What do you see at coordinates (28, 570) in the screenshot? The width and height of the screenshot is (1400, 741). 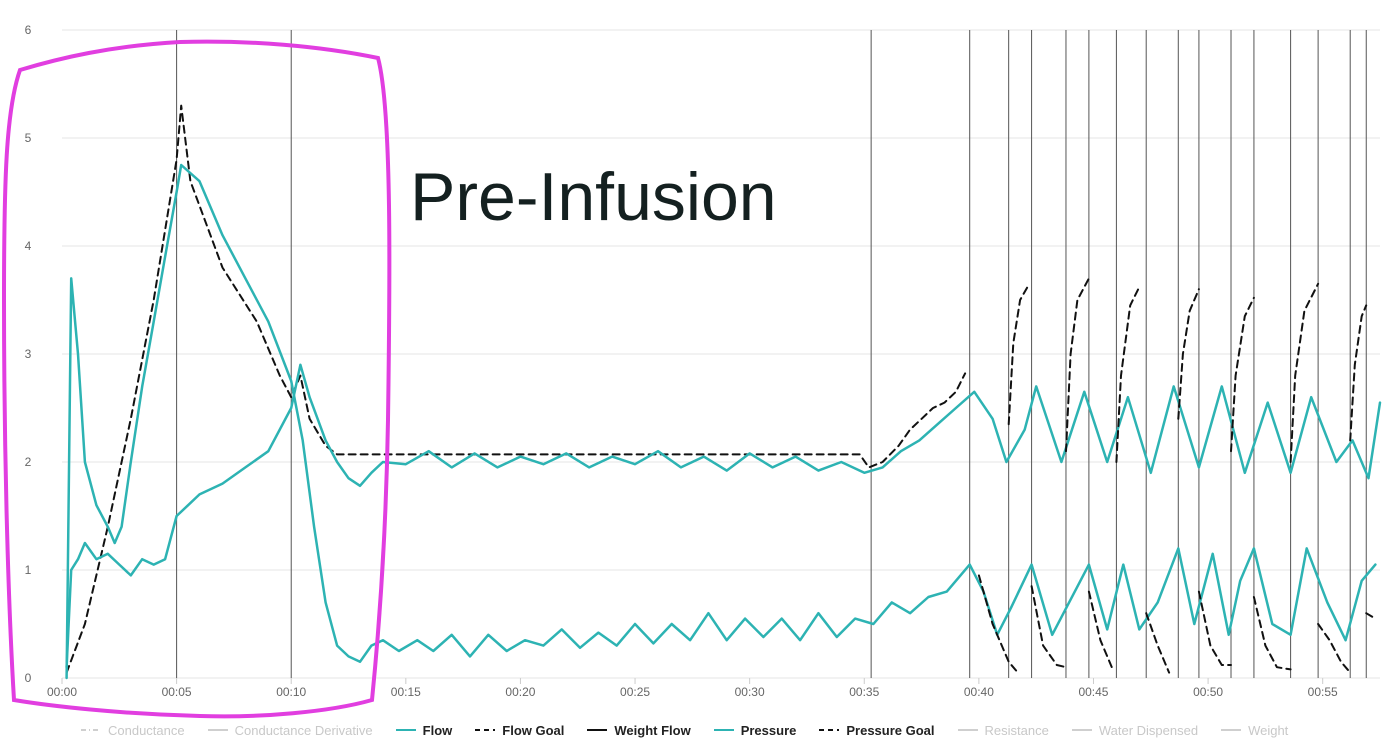 I see `y-tick-label: 1` at bounding box center [28, 570].